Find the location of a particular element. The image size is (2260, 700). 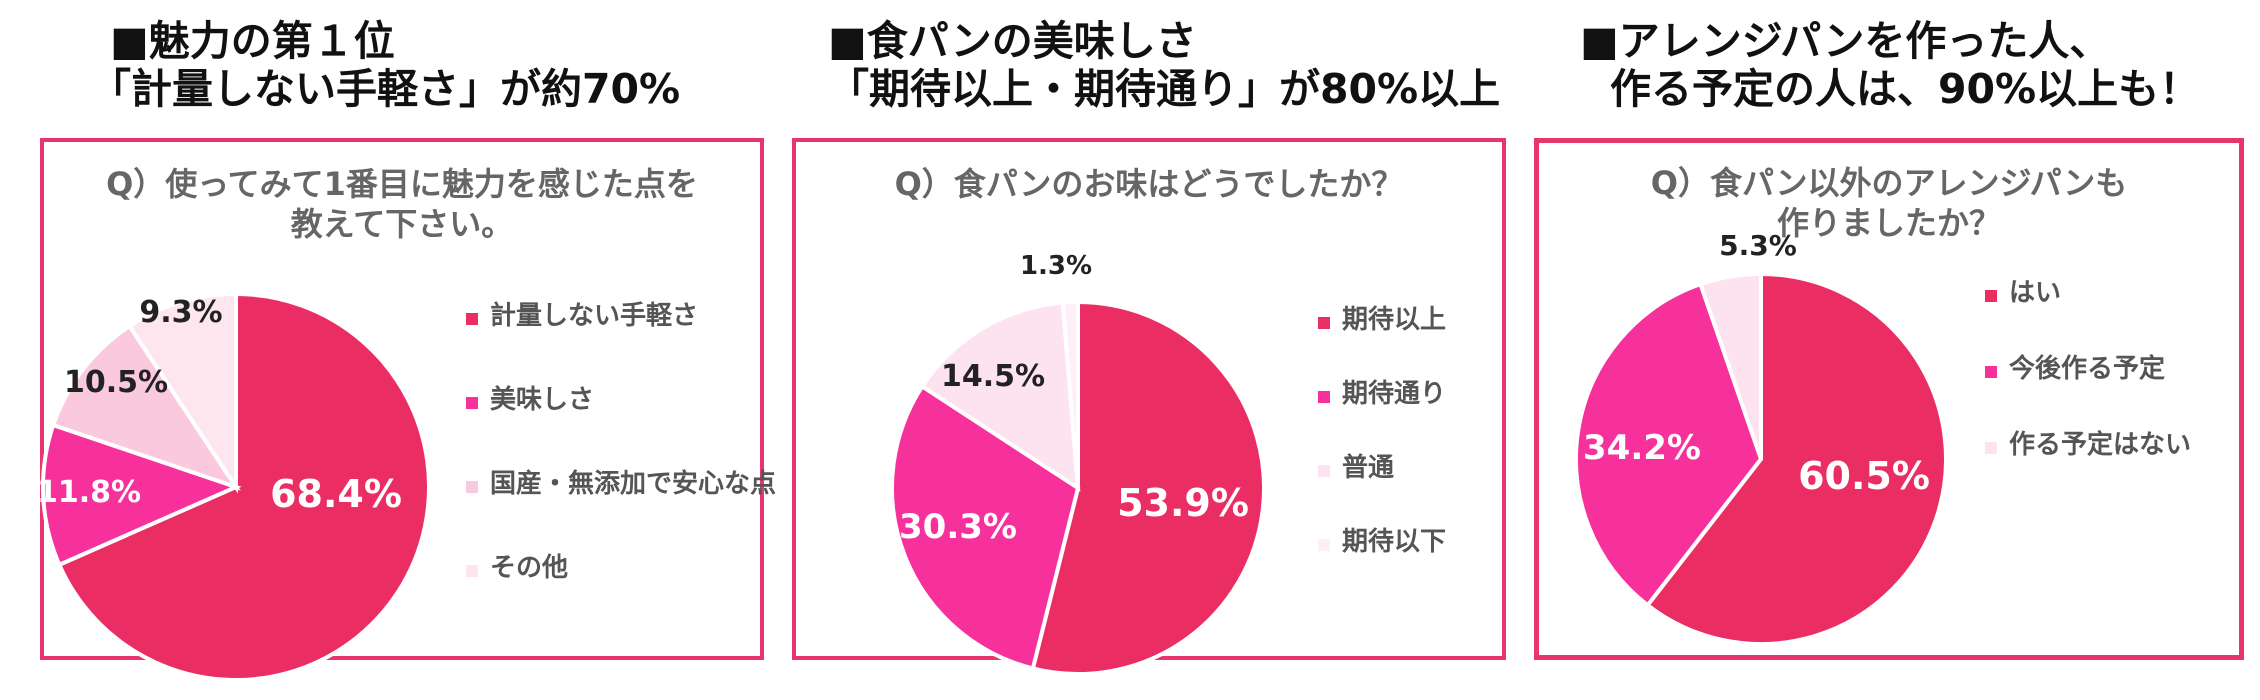

legend-label: その他 is located at coordinates (529, 568).